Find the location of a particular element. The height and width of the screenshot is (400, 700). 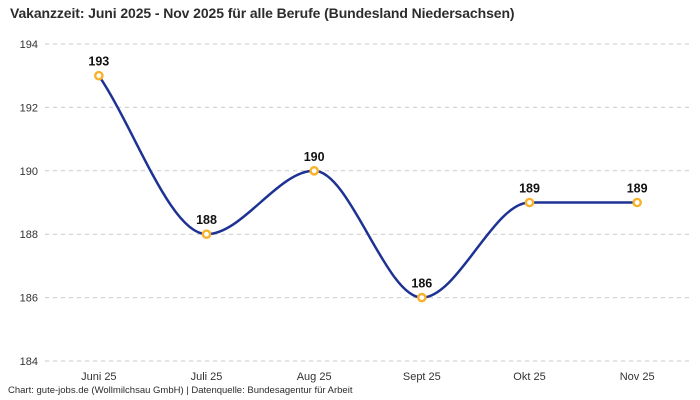

y-axis-tick-label: 188 is located at coordinates (29, 235).